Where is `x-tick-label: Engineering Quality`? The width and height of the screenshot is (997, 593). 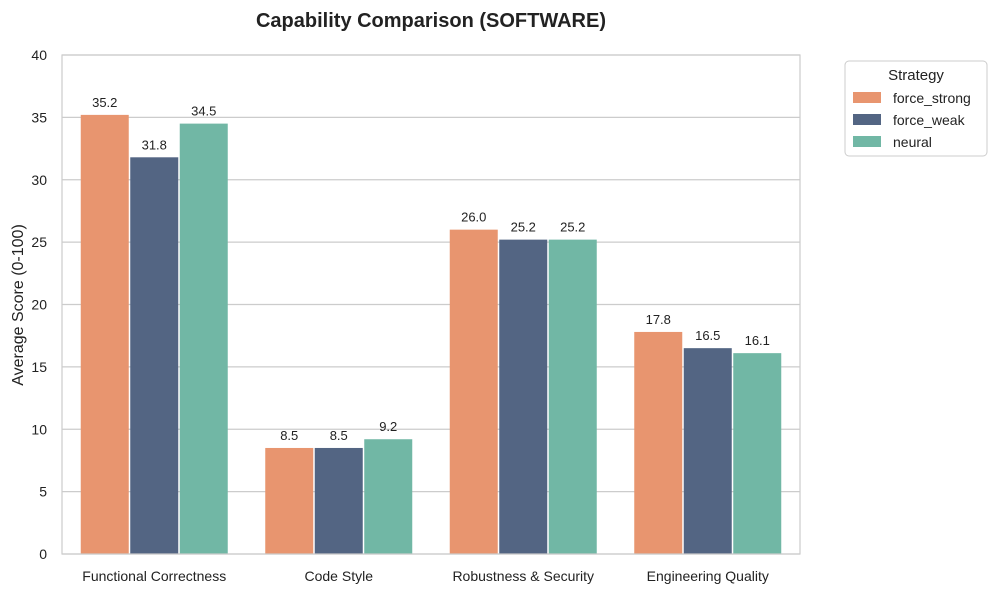 x-tick-label: Engineering Quality is located at coordinates (708, 576).